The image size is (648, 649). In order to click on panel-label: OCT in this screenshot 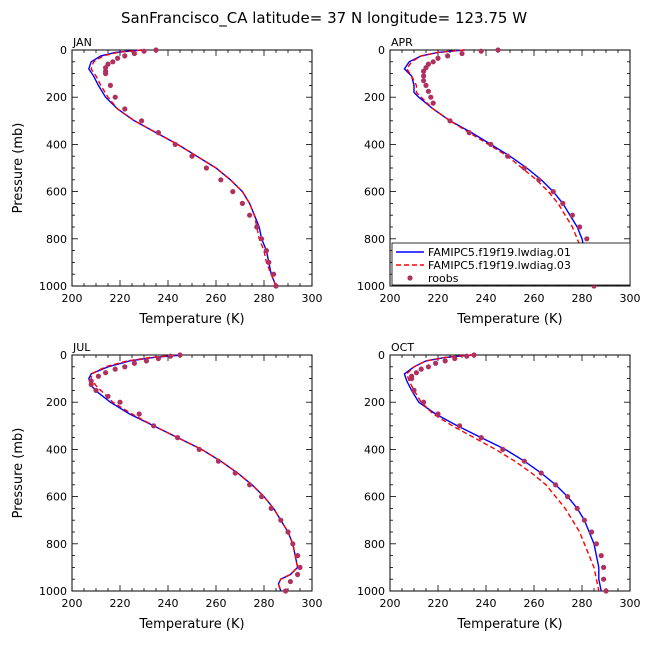, I will do `click(402, 347)`.